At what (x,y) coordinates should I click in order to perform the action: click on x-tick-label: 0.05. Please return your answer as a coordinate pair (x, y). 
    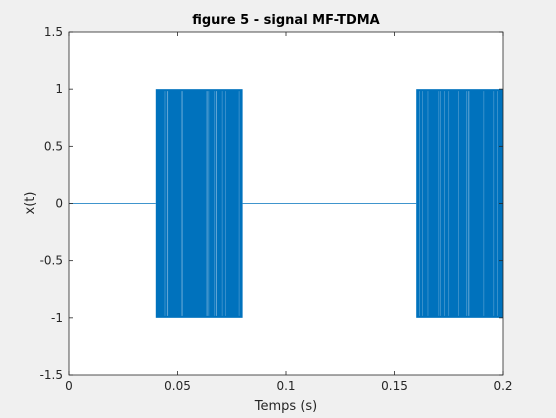
    Looking at the image, I should click on (177, 386).